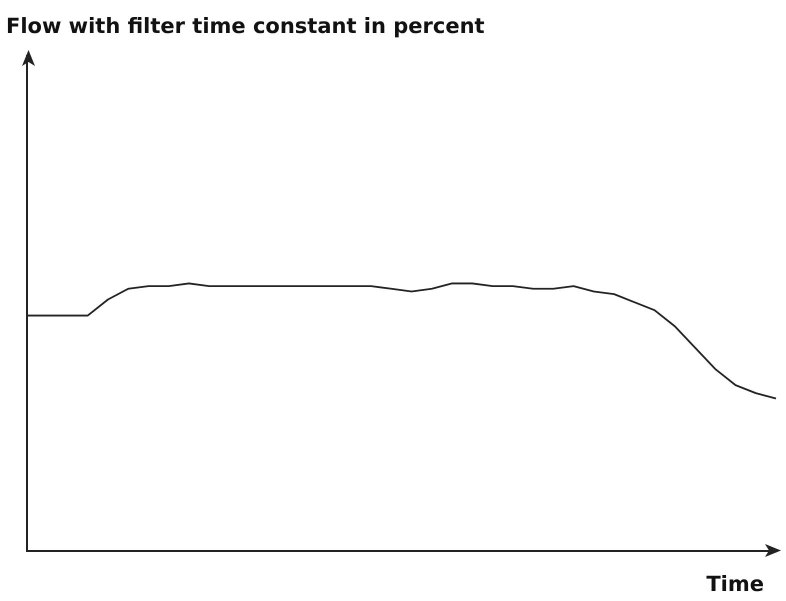  Describe the element at coordinates (245, 26) in the screenshot. I see `chart-title: Flow with filter time constant in percent` at that location.